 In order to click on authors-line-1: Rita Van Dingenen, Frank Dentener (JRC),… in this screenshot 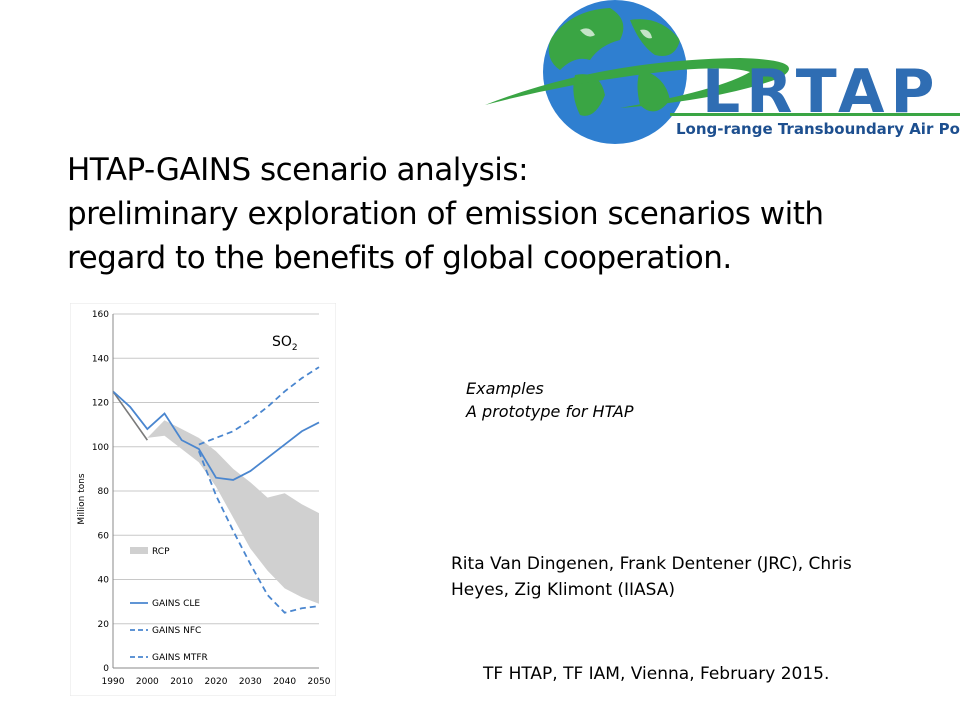, I will do `click(651, 564)`.